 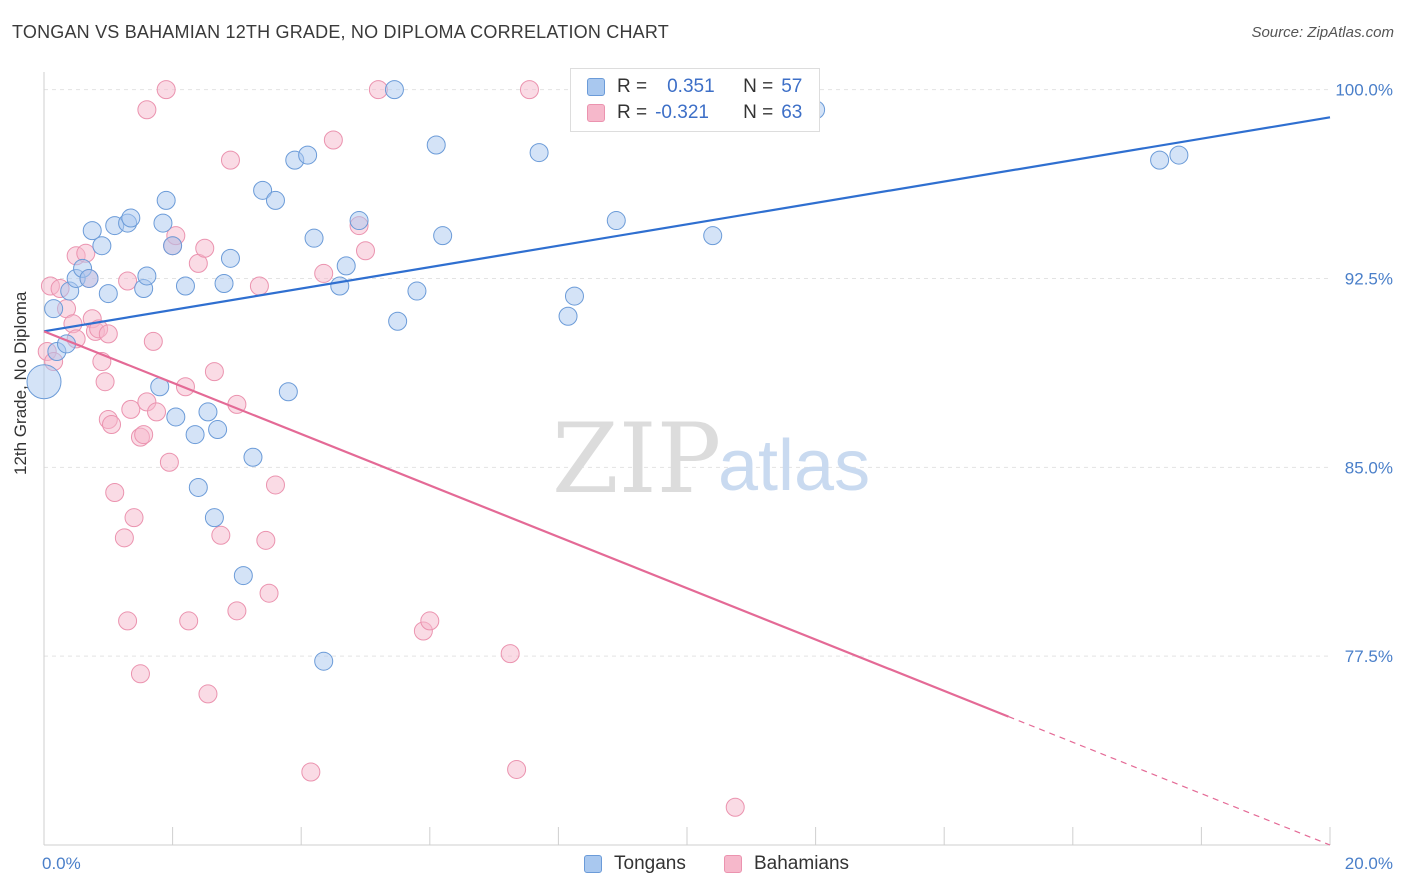 I want to click on tongans-label: Tongans, so click(x=650, y=863).